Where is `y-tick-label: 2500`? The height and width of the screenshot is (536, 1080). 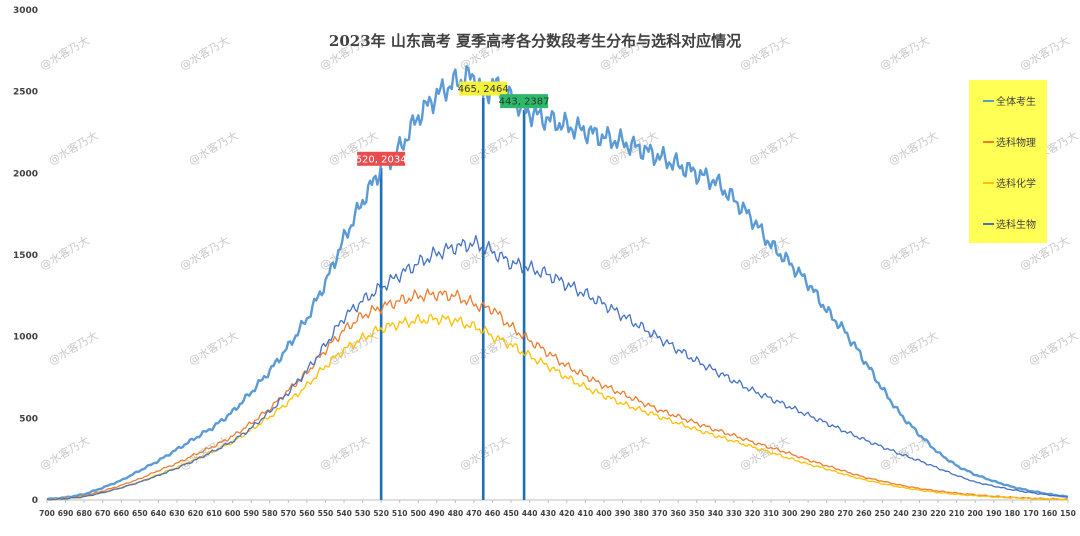
y-tick-label: 2500 is located at coordinates (25, 93).